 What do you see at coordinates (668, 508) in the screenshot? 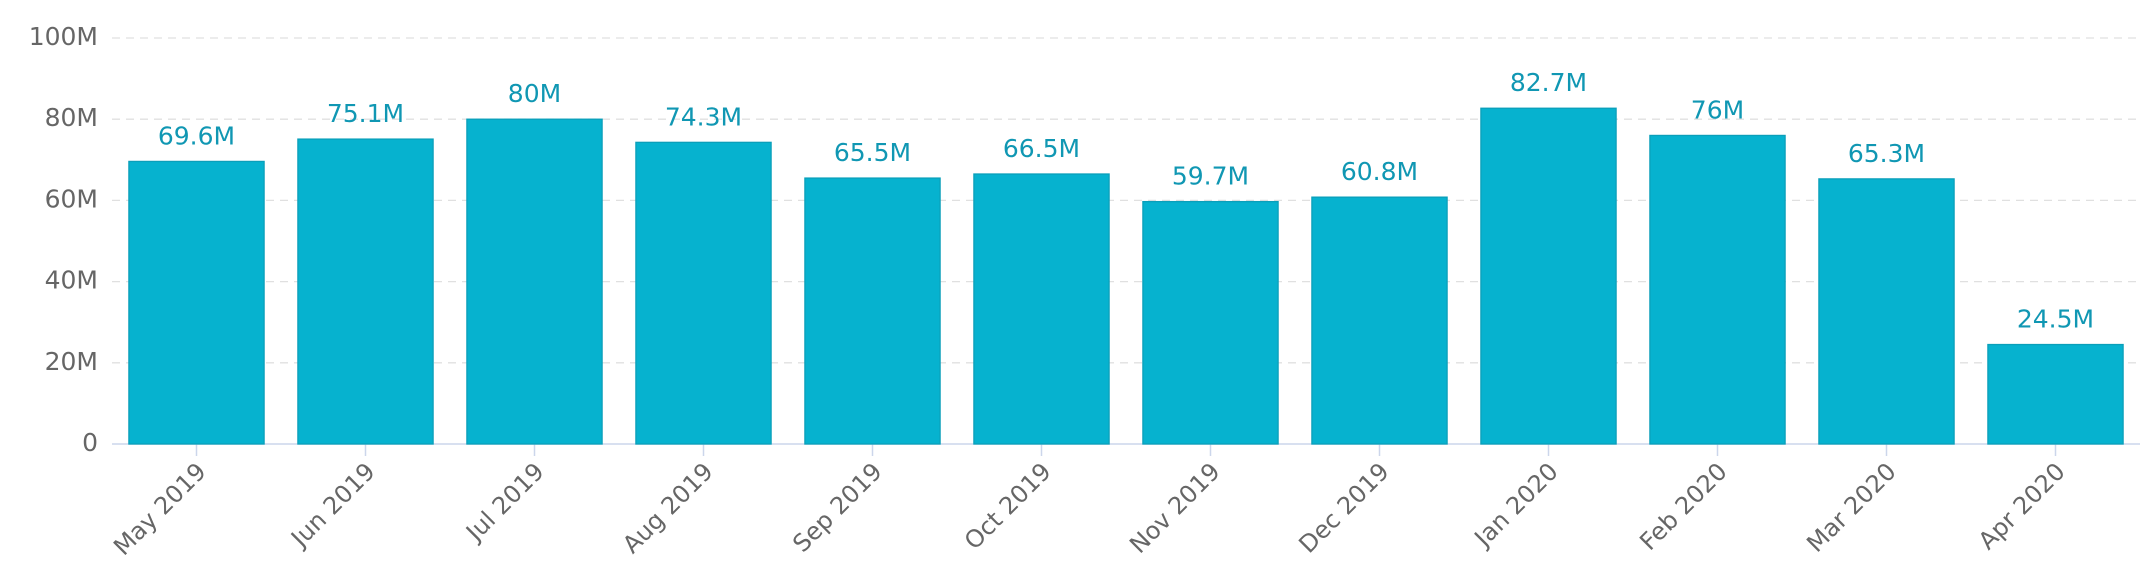
I see `x-tick-label: Aug 2019` at bounding box center [668, 508].